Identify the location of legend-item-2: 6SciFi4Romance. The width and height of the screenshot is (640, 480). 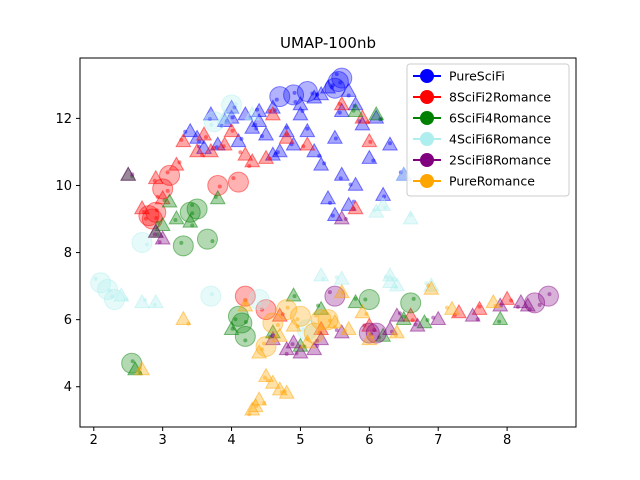
(482, 118).